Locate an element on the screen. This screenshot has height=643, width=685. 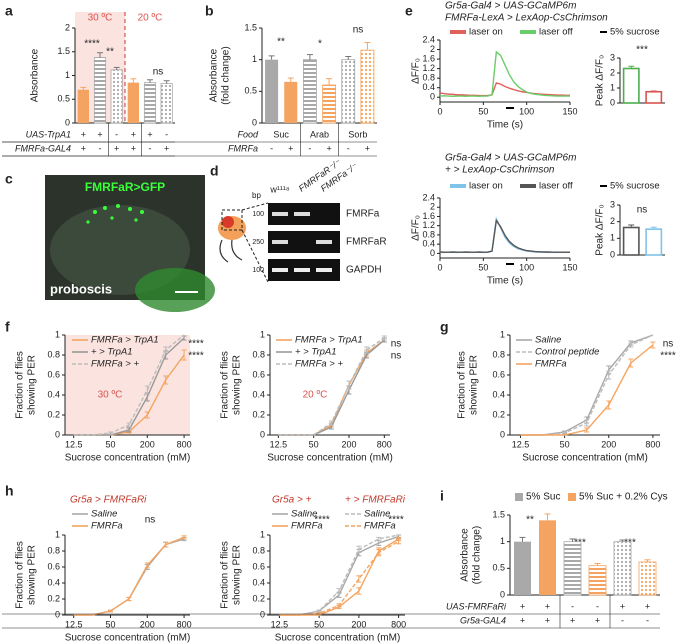
legend-swatch is located at coordinates (572, 497).